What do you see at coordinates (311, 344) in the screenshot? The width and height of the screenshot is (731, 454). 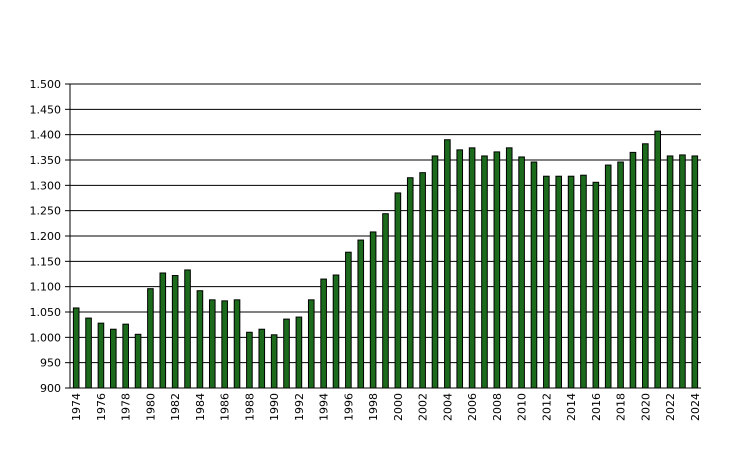 I see `bar-1993` at bounding box center [311, 344].